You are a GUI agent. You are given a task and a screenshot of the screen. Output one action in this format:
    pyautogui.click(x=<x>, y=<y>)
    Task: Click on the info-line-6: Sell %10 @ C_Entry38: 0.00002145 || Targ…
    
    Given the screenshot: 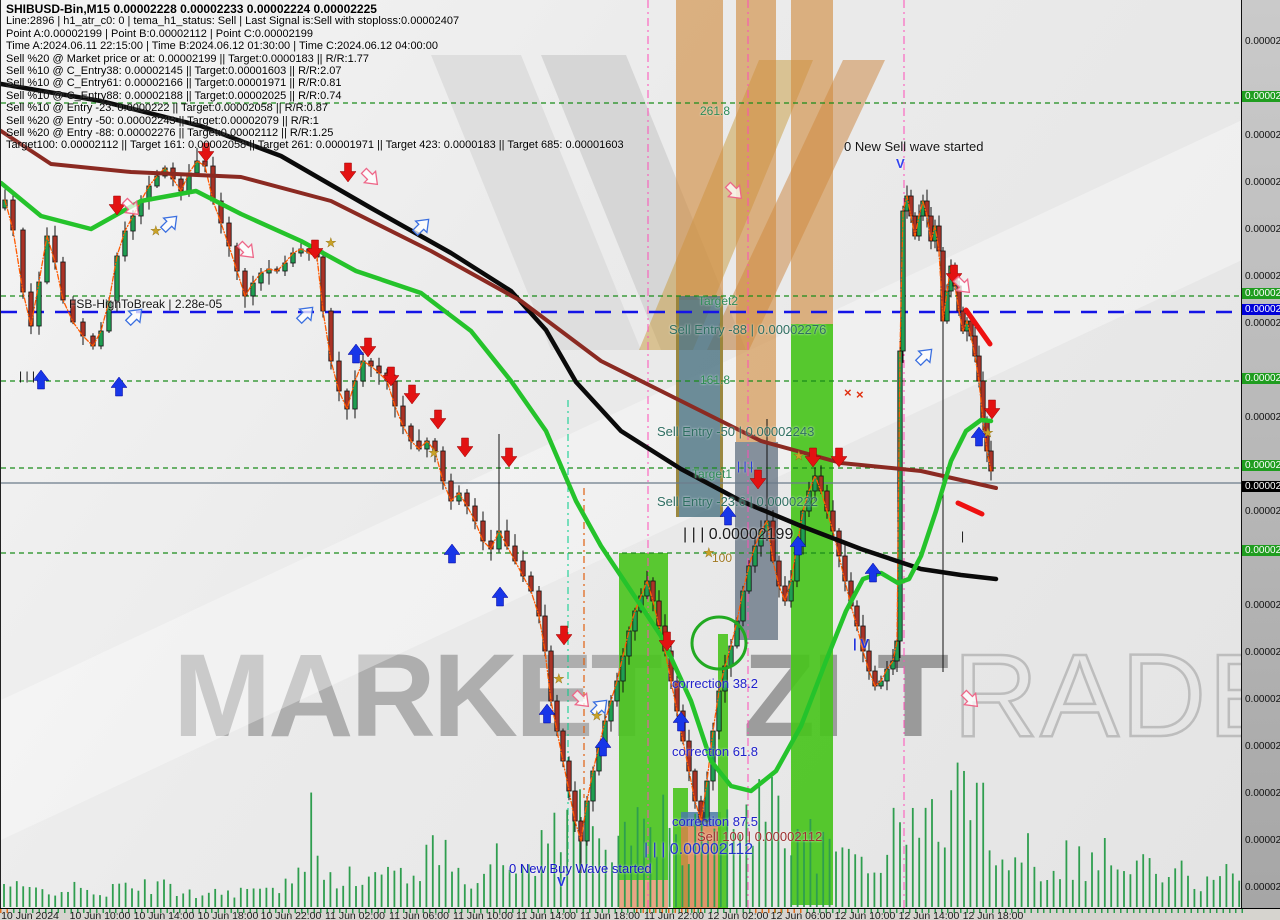 What is the action you would take?
    pyautogui.click(x=174, y=71)
    